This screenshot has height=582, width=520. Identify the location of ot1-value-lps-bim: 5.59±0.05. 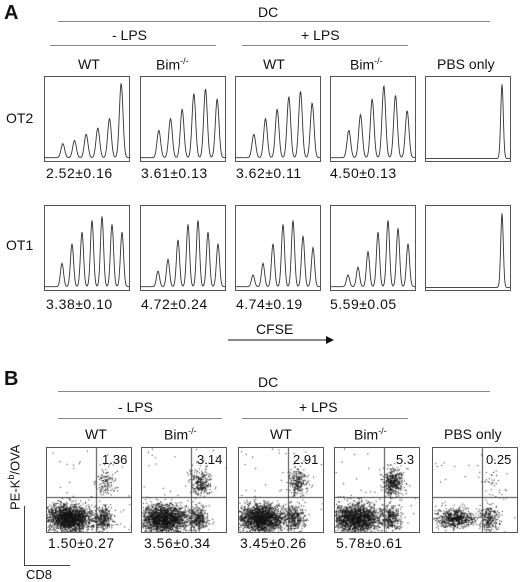
(363, 304).